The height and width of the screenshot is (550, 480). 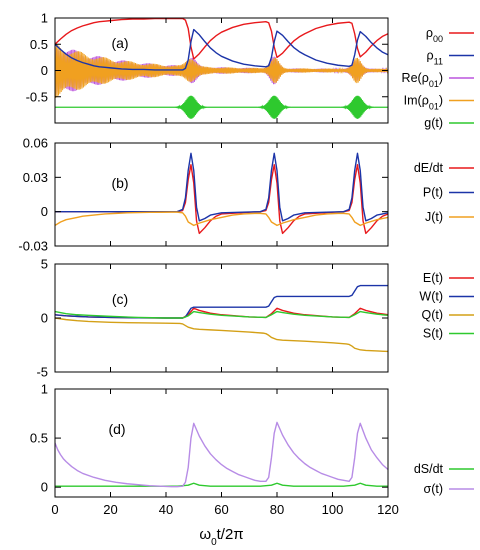 What do you see at coordinates (435, 58) in the screenshot?
I see `legend-label: ρ11` at bounding box center [435, 58].